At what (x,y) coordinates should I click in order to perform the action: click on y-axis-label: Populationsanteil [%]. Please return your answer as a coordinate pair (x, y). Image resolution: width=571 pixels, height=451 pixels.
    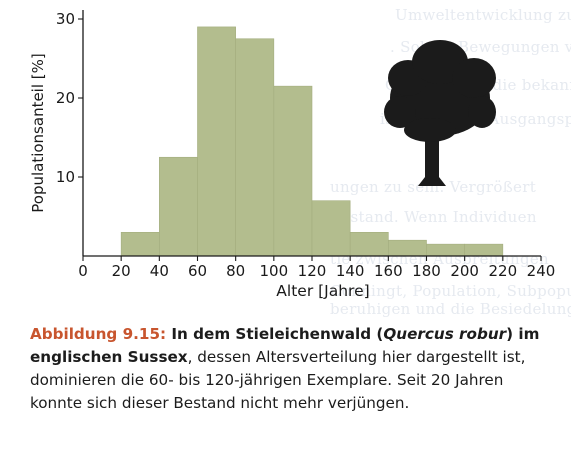
    Looking at the image, I should click on (38, 133).